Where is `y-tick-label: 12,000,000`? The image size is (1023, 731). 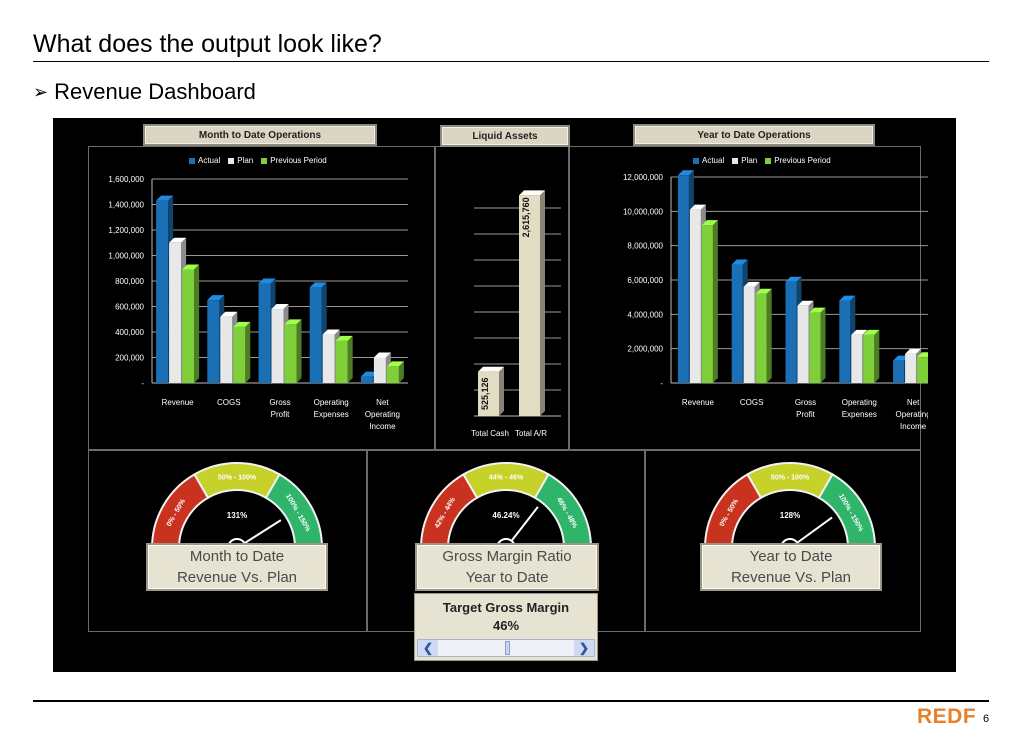 y-tick-label: 12,000,000 is located at coordinates (643, 177).